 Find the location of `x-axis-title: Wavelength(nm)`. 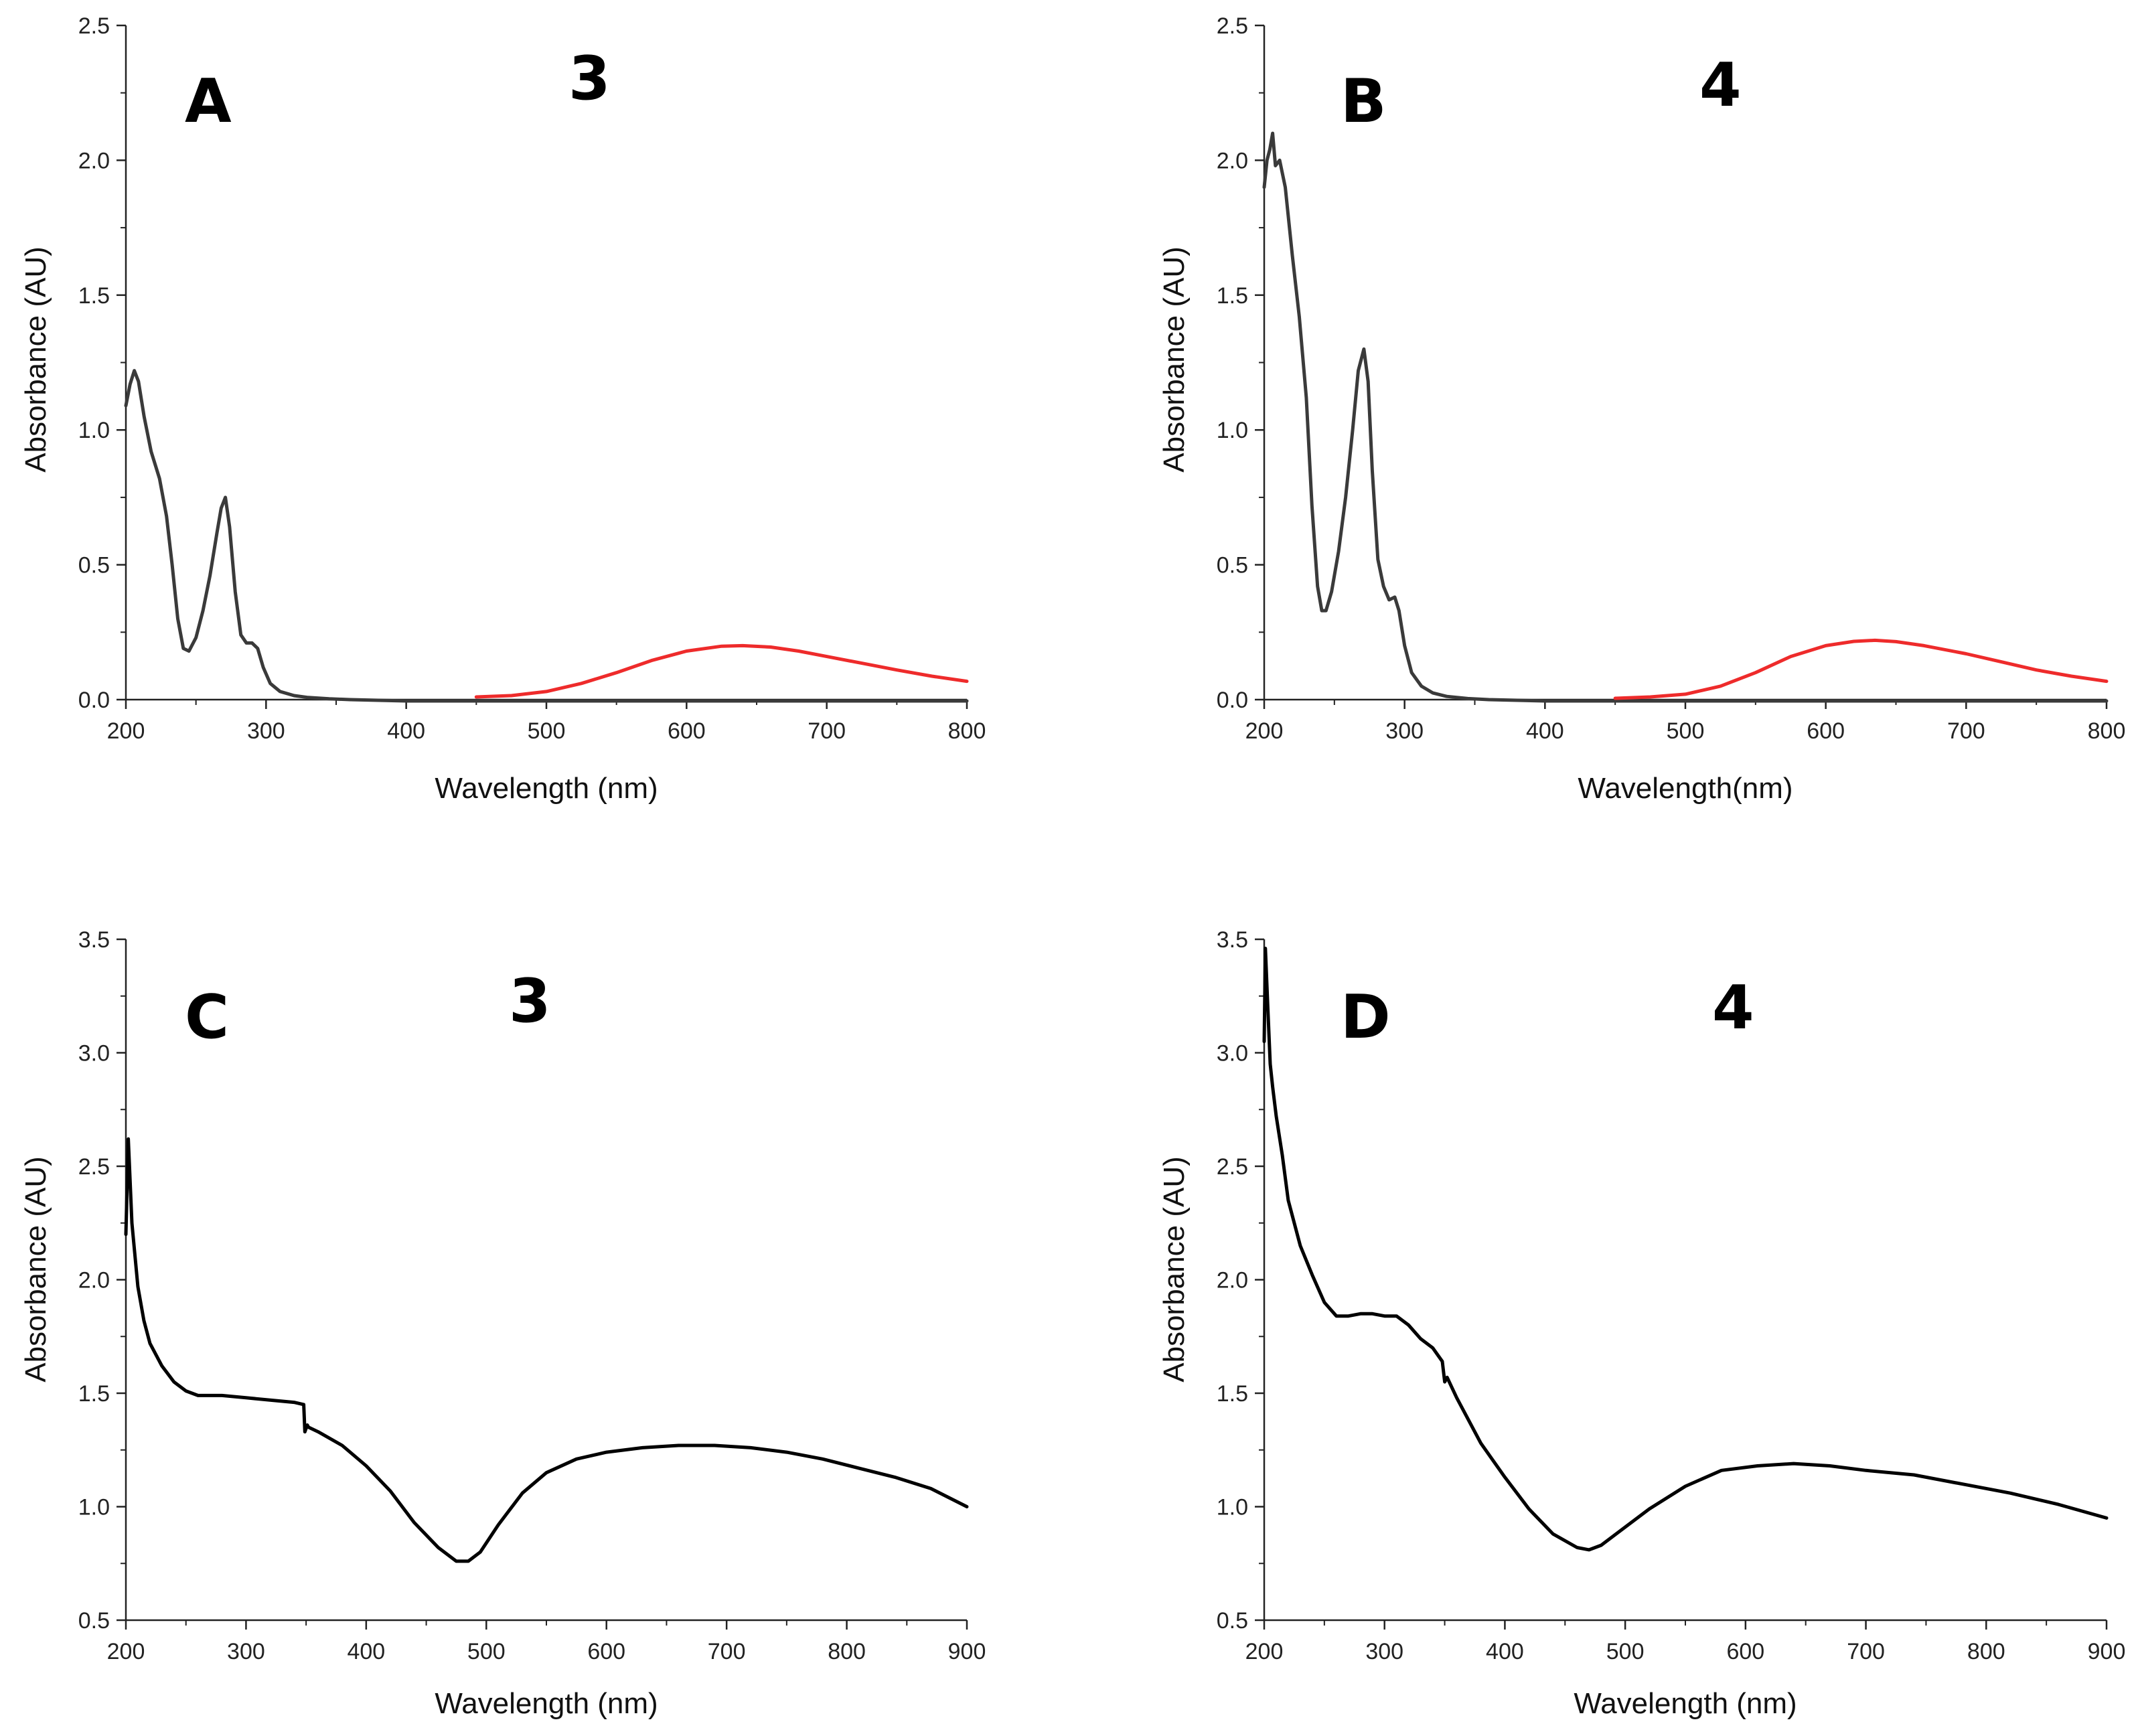

x-axis-title: Wavelength(nm) is located at coordinates (1685, 788).